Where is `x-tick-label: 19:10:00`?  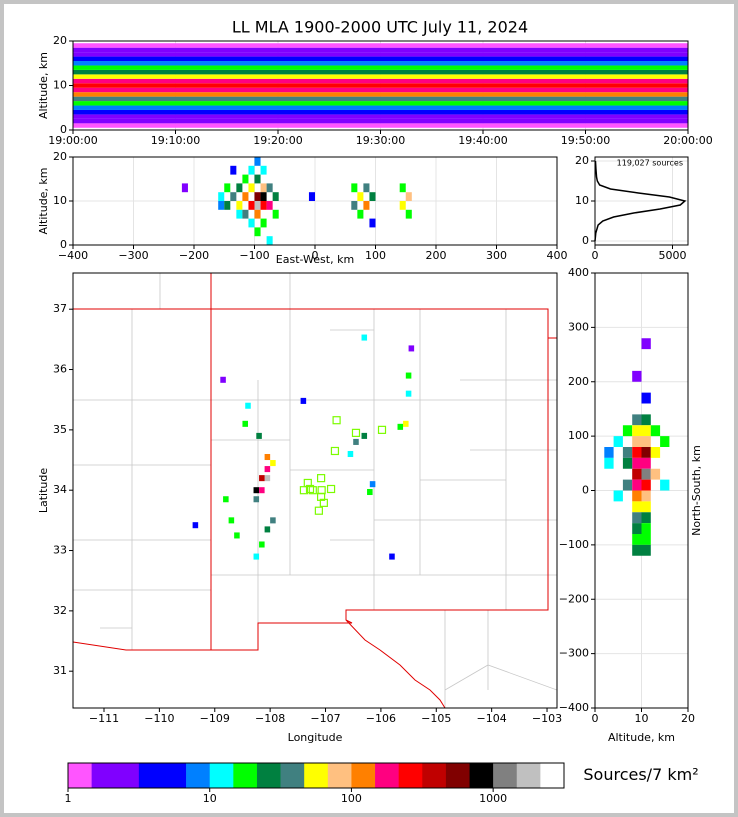
x-tick-label: 19:10:00 is located at coordinates (175, 140).